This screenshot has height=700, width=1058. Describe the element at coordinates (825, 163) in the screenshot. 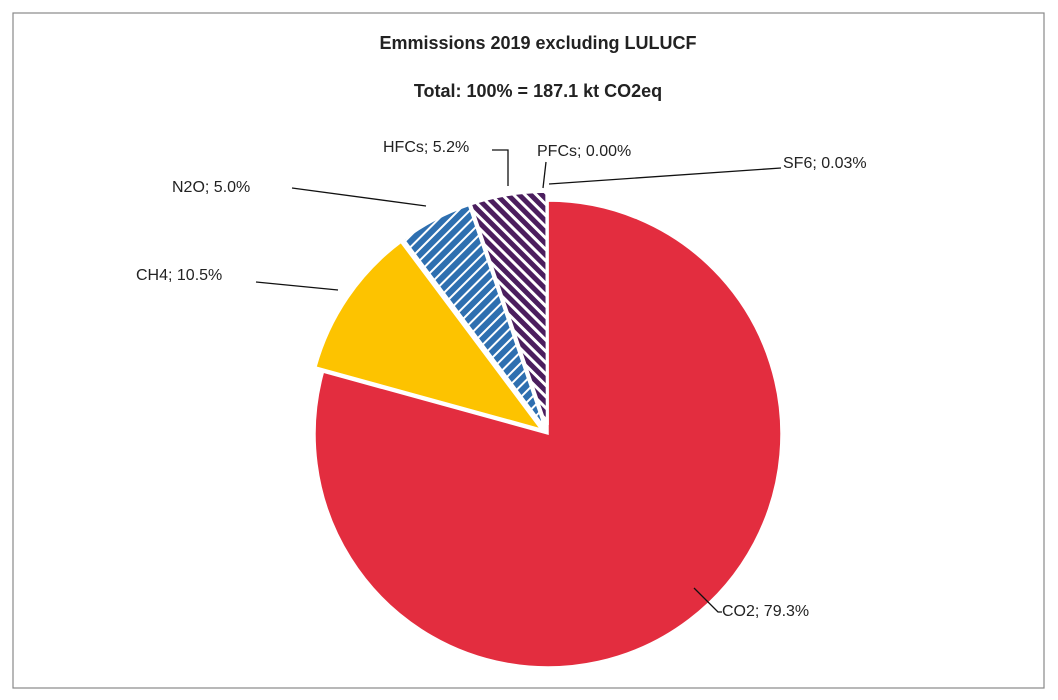

I see `data-label: SF6; 0.03%` at that location.